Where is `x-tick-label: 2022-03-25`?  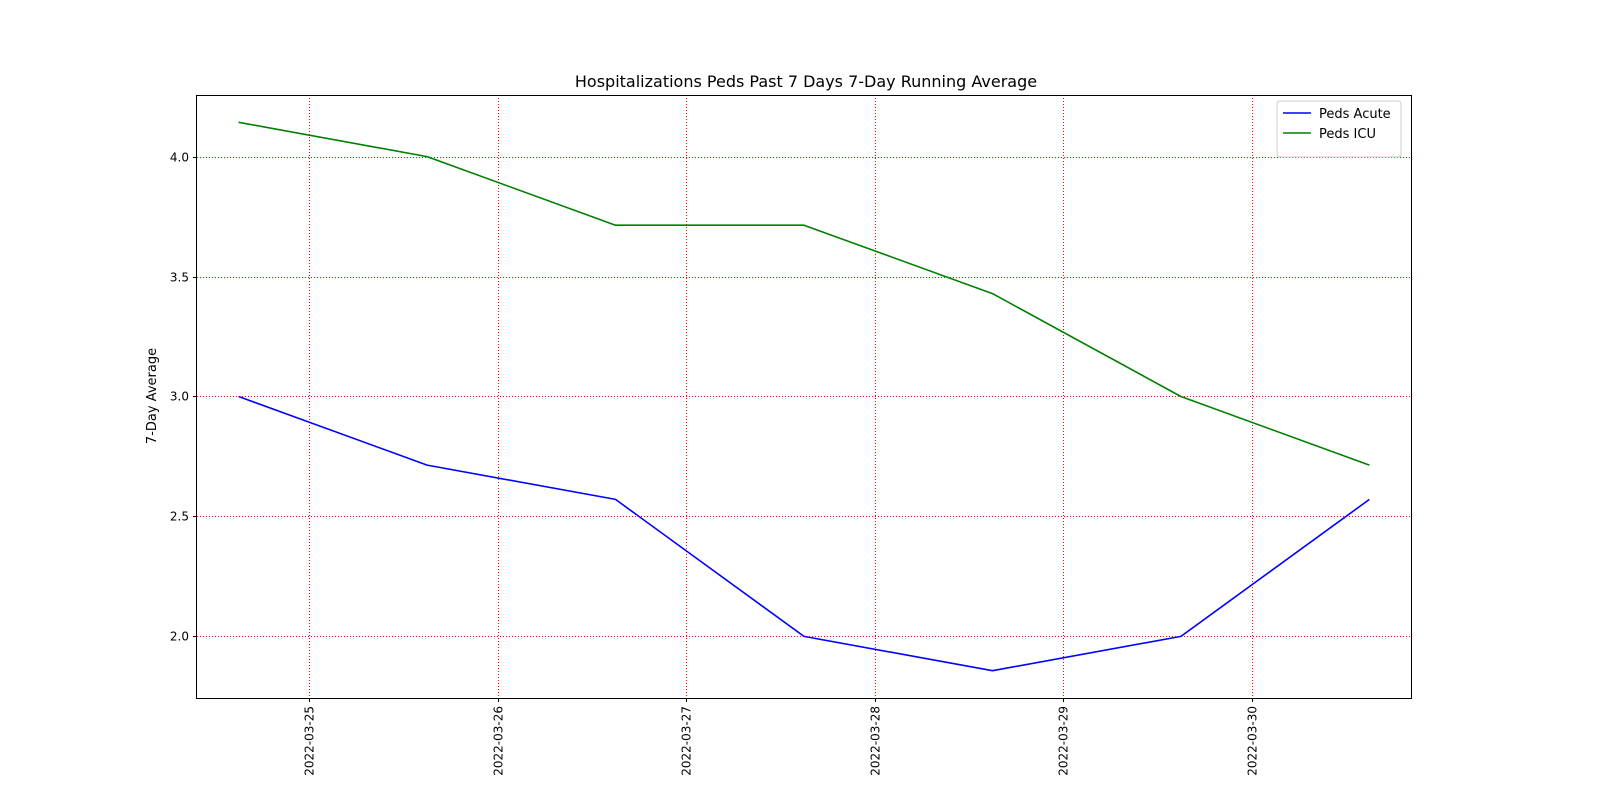 x-tick-label: 2022-03-25 is located at coordinates (310, 741).